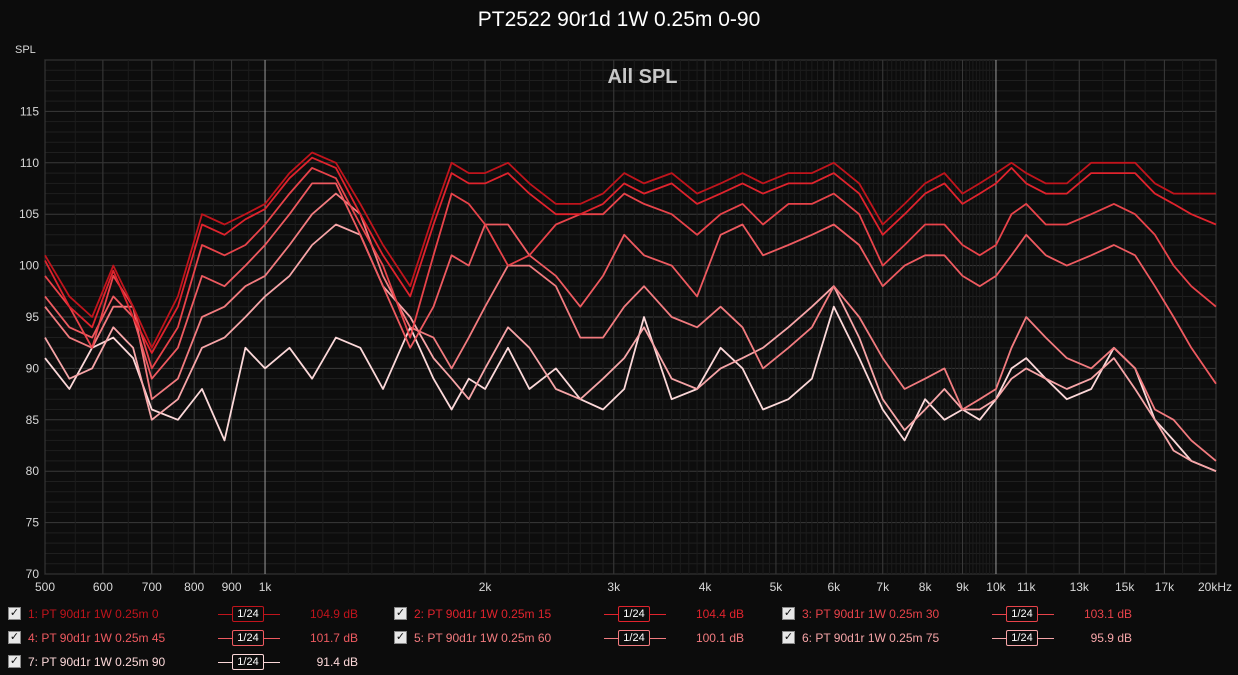 This screenshot has width=1238, height=675. I want to click on y-tick-label: 100, so click(29, 266).